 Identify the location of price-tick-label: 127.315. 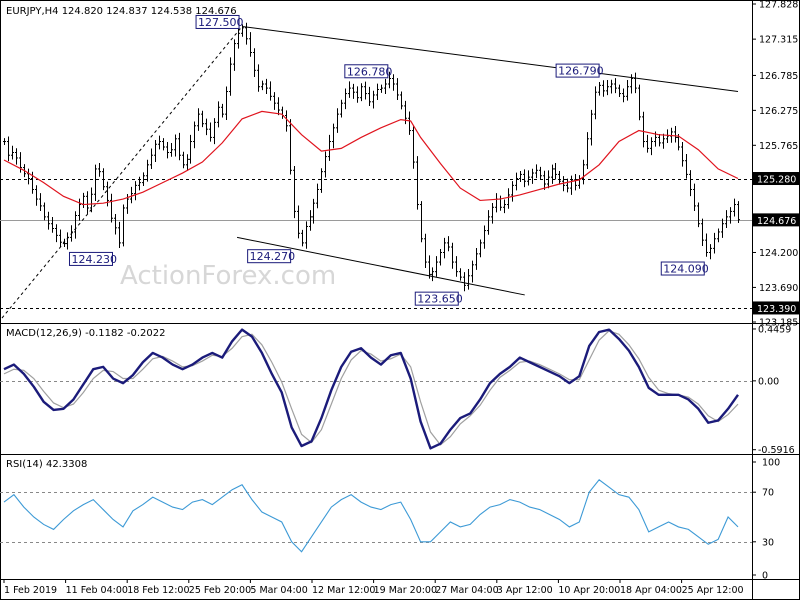
(778, 40).